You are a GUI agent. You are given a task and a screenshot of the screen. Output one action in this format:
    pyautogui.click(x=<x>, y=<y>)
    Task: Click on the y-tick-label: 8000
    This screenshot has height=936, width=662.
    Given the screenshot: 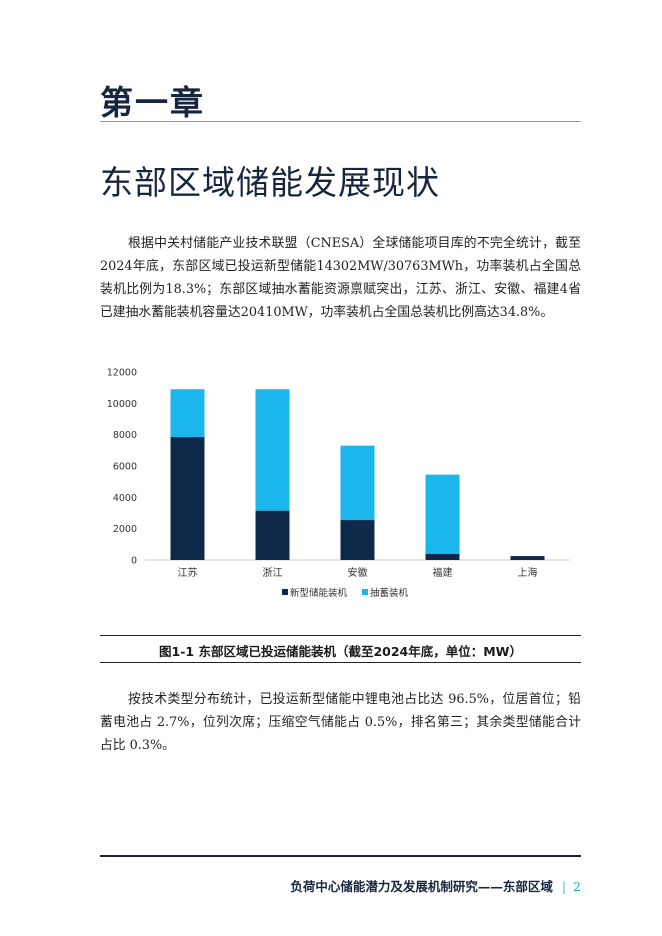 What is the action you would take?
    pyautogui.click(x=125, y=435)
    